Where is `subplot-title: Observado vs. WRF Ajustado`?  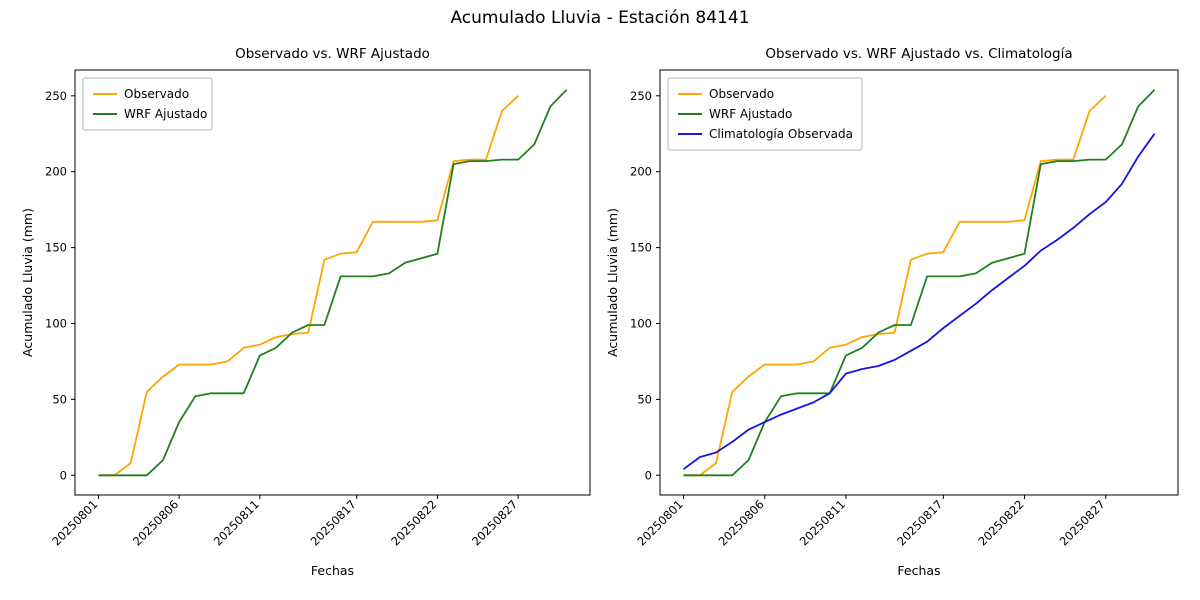 subplot-title: Observado vs. WRF Ajustado is located at coordinates (332, 54).